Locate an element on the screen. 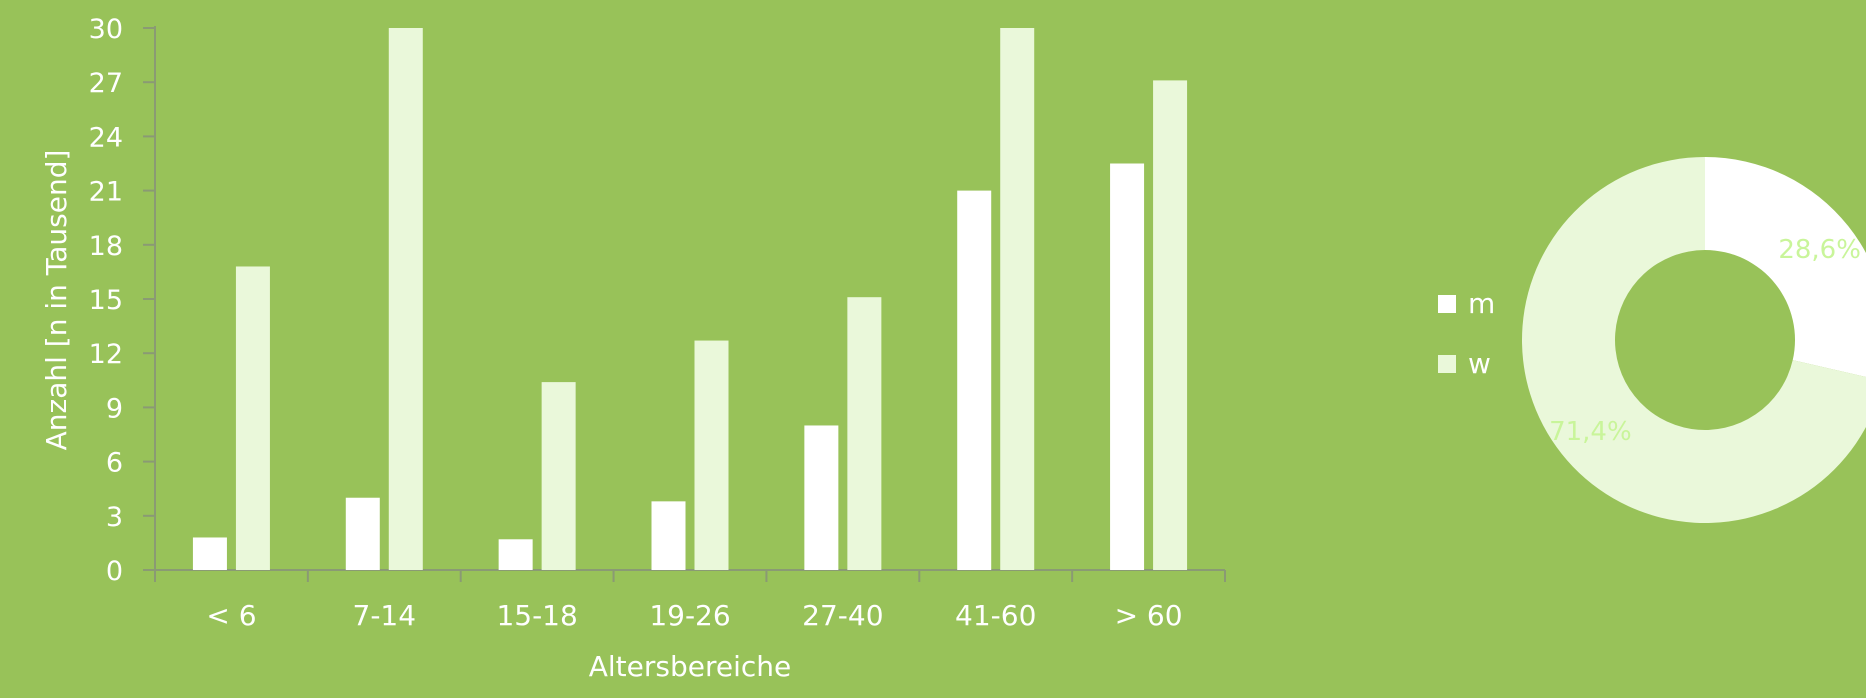  y-tick-label: 6 is located at coordinates (114, 463).